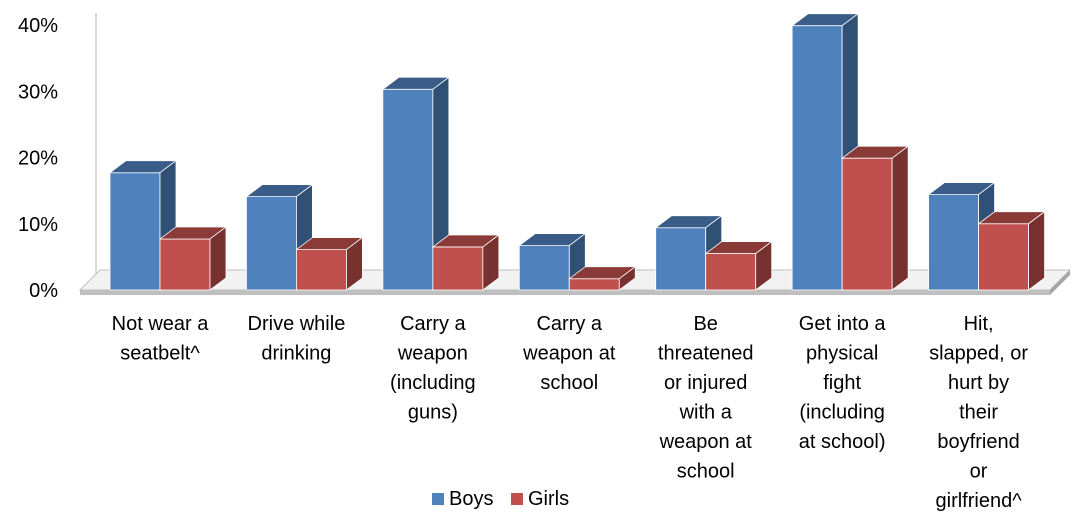  I want to click on y-tick-label: 10%, so click(38, 225).